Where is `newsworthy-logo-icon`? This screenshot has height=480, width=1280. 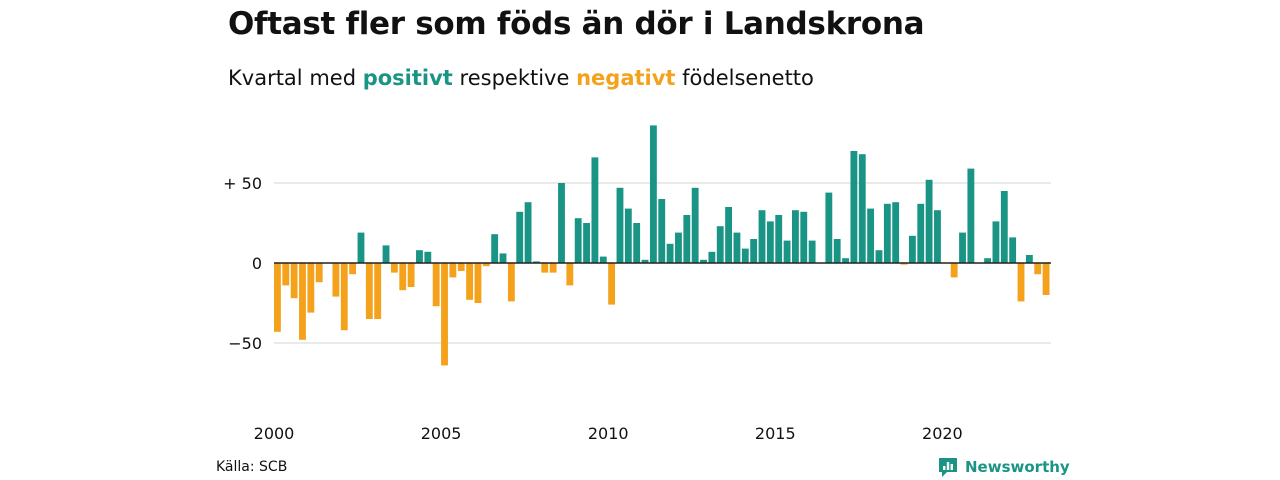 newsworthy-logo-icon is located at coordinates (948, 467).